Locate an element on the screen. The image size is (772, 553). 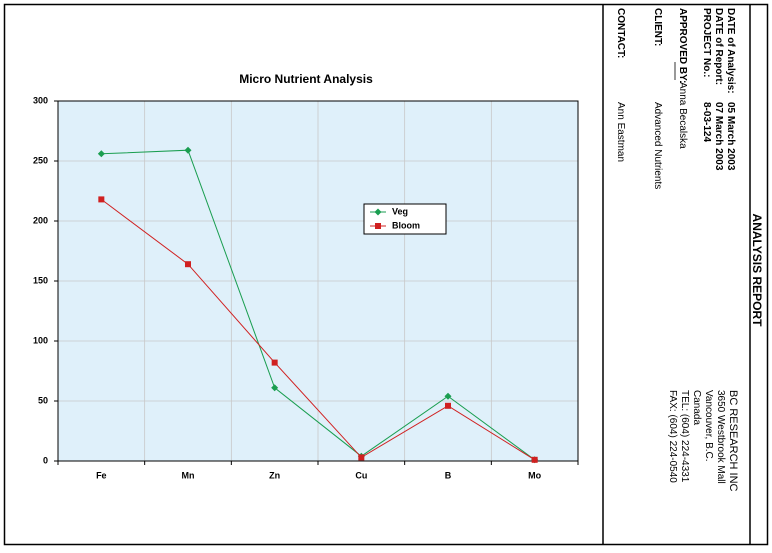
report-title: ANALYSIS REPORT is located at coordinates (757, 271).